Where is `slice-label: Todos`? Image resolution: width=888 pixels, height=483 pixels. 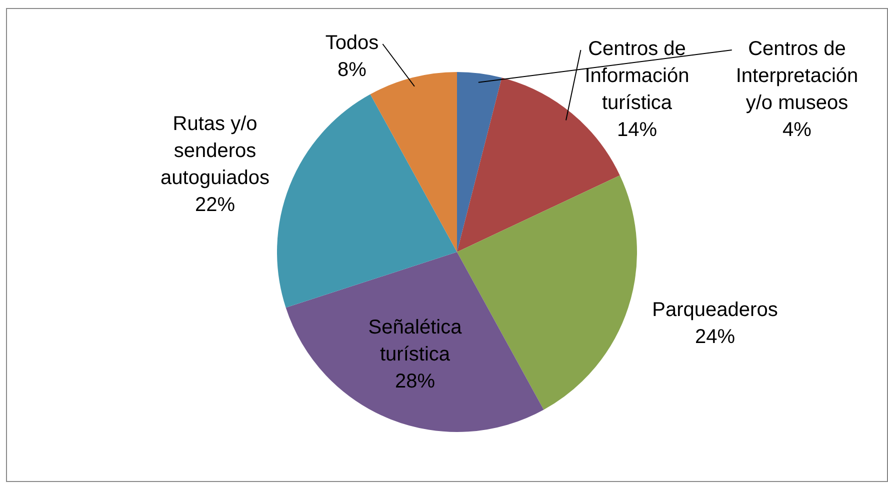 slice-label: Todos is located at coordinates (352, 43).